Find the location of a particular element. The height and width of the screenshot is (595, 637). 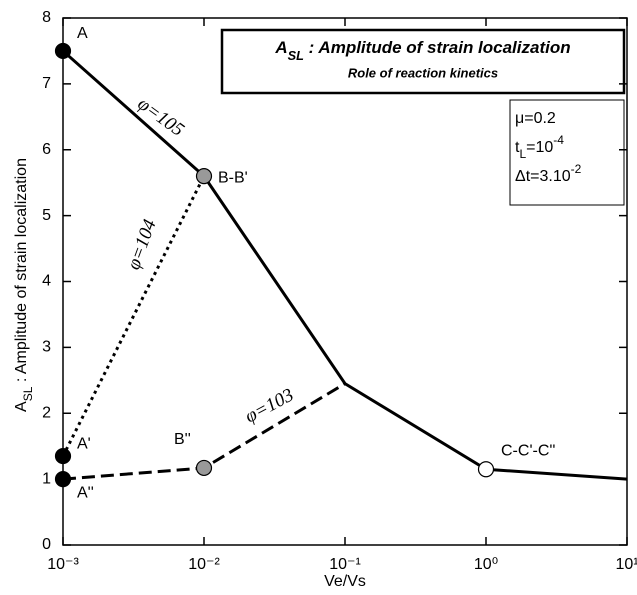

parameter: μ=0.2 is located at coordinates (535, 118).